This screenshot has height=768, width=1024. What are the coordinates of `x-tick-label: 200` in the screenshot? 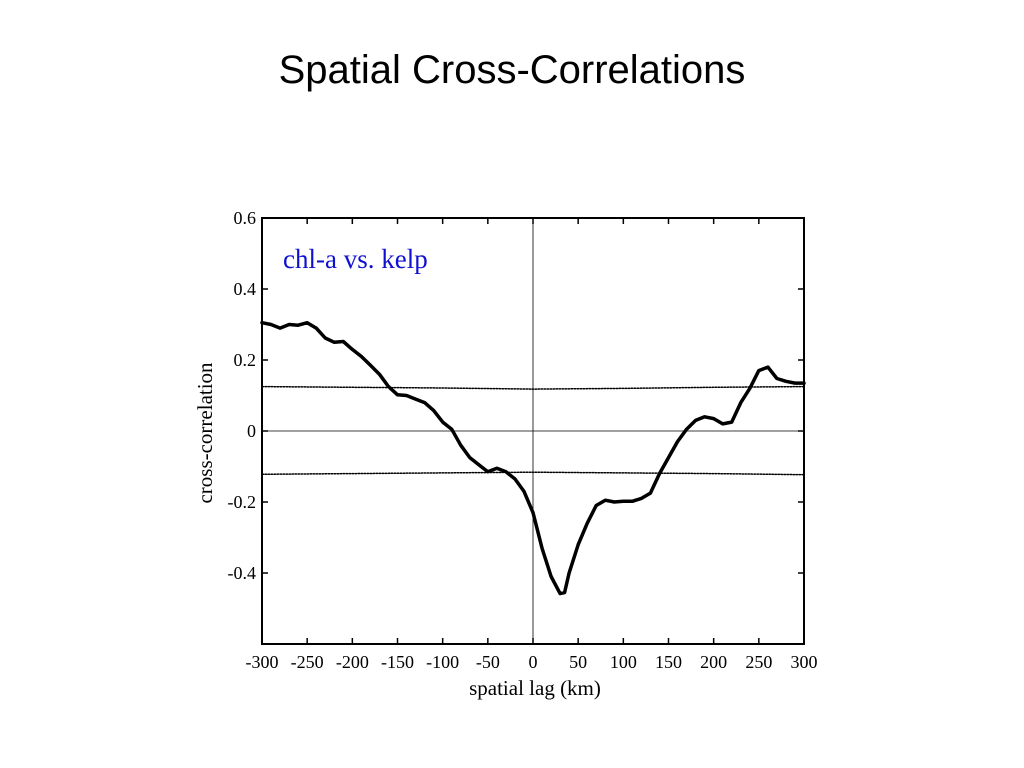 It's located at (713, 662).